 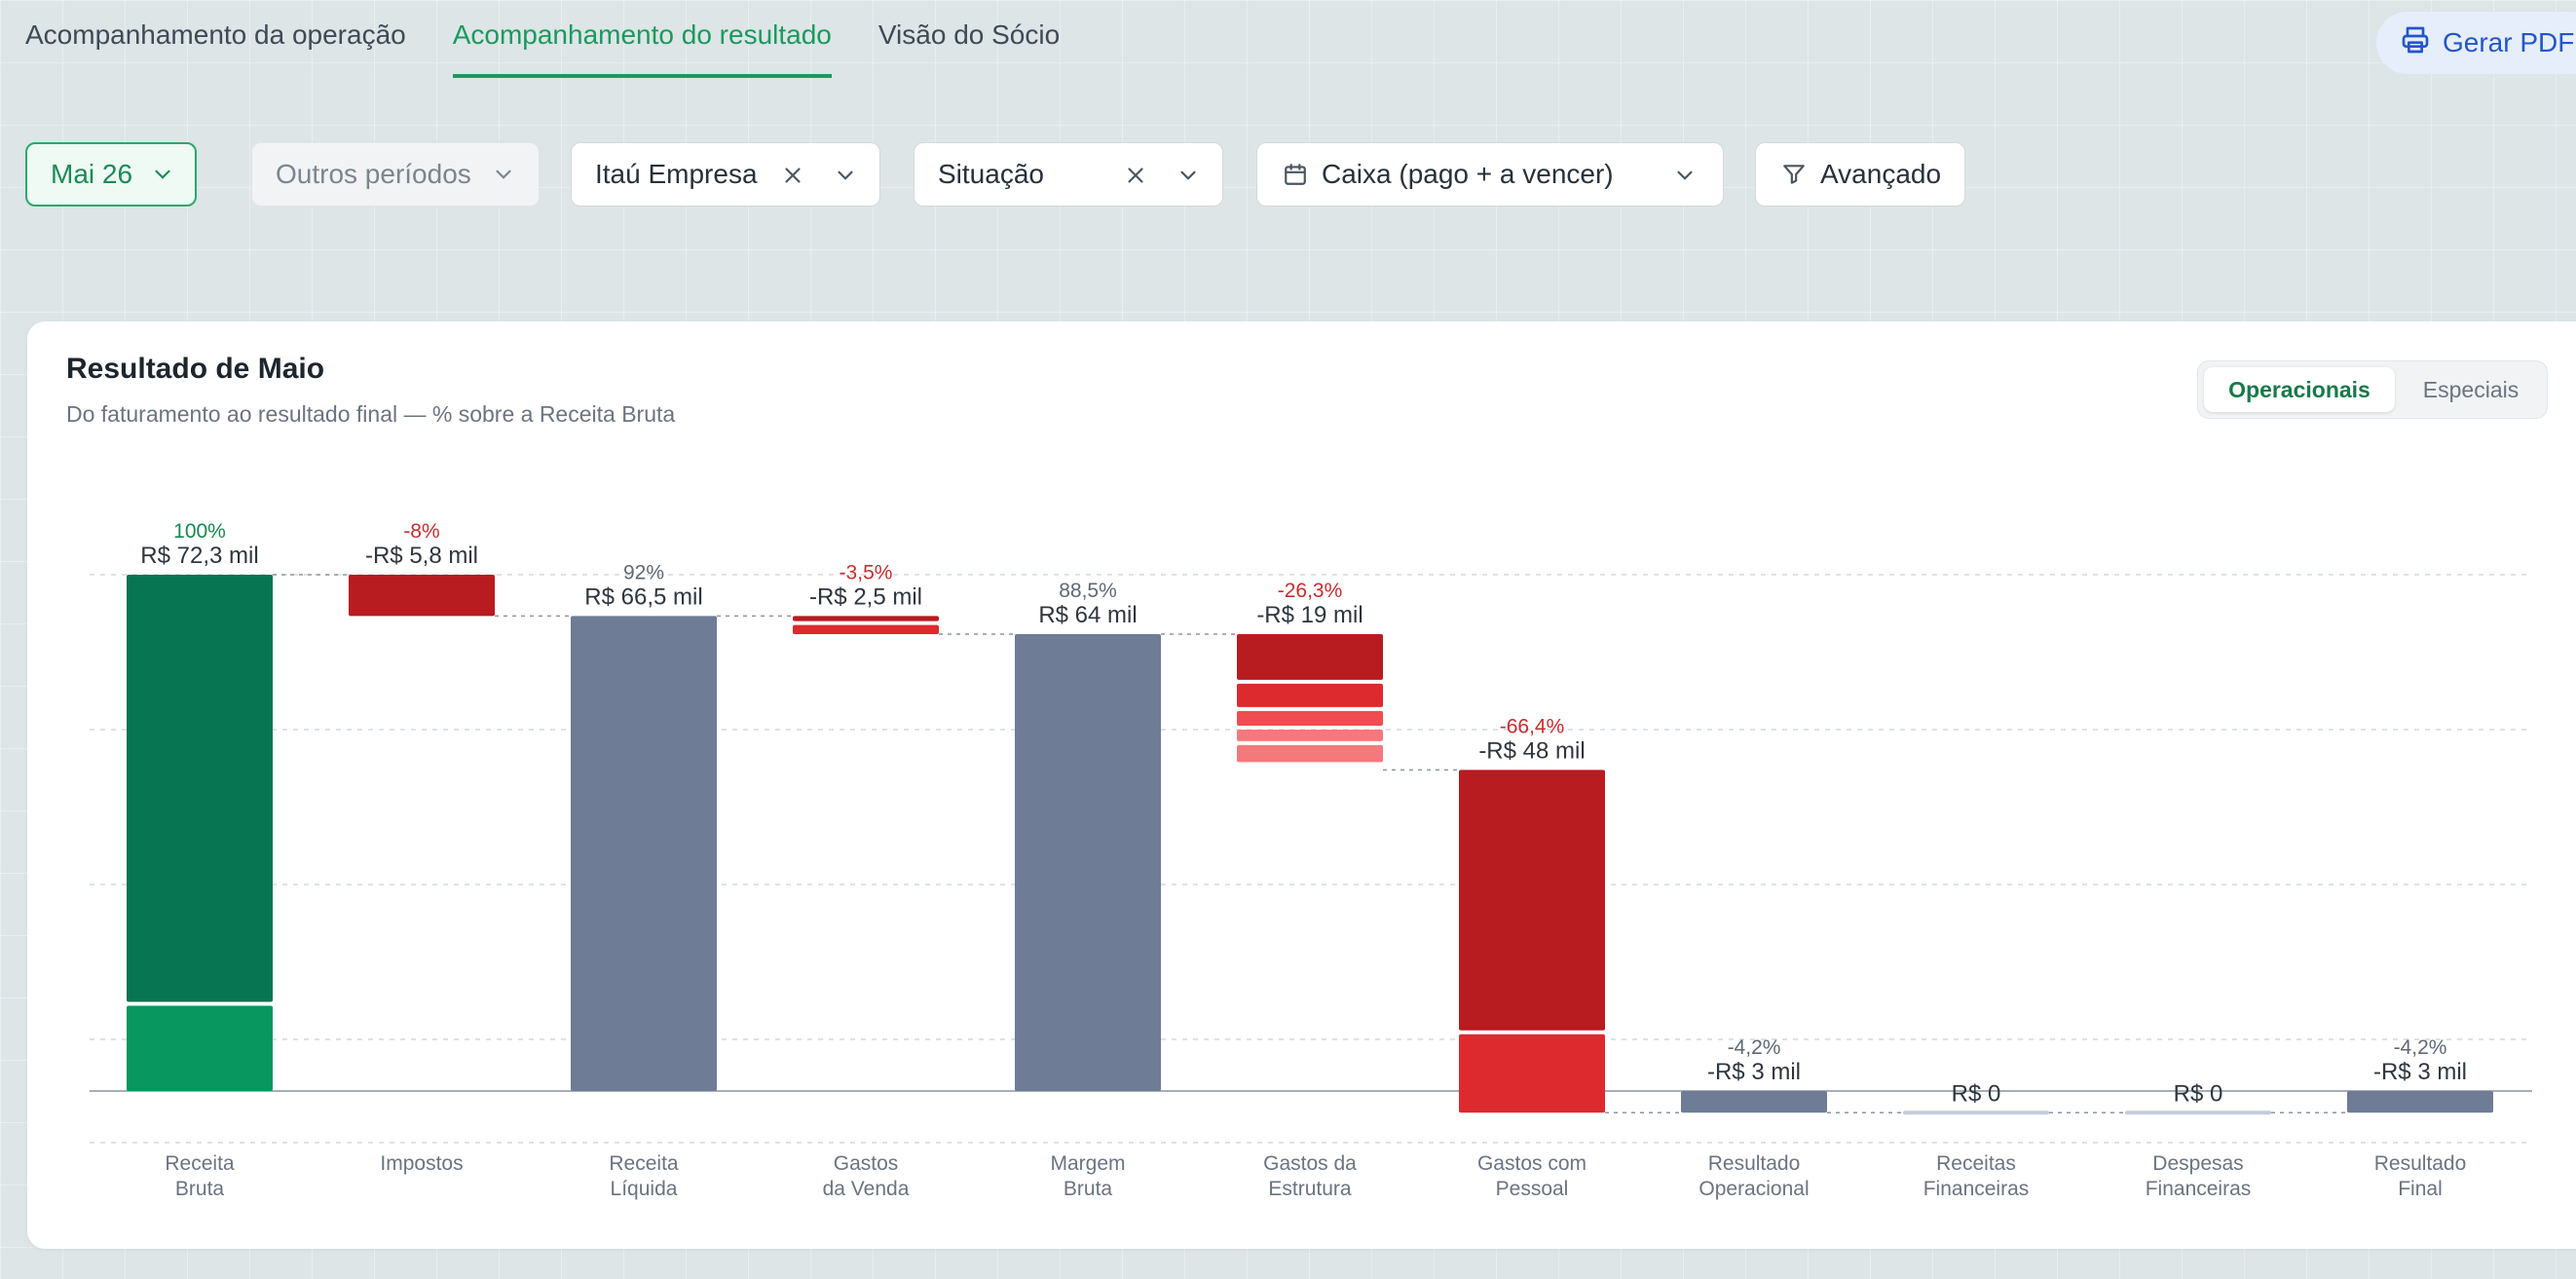 I want to click on toggle-especiais: Especiais, so click(x=2471, y=389).